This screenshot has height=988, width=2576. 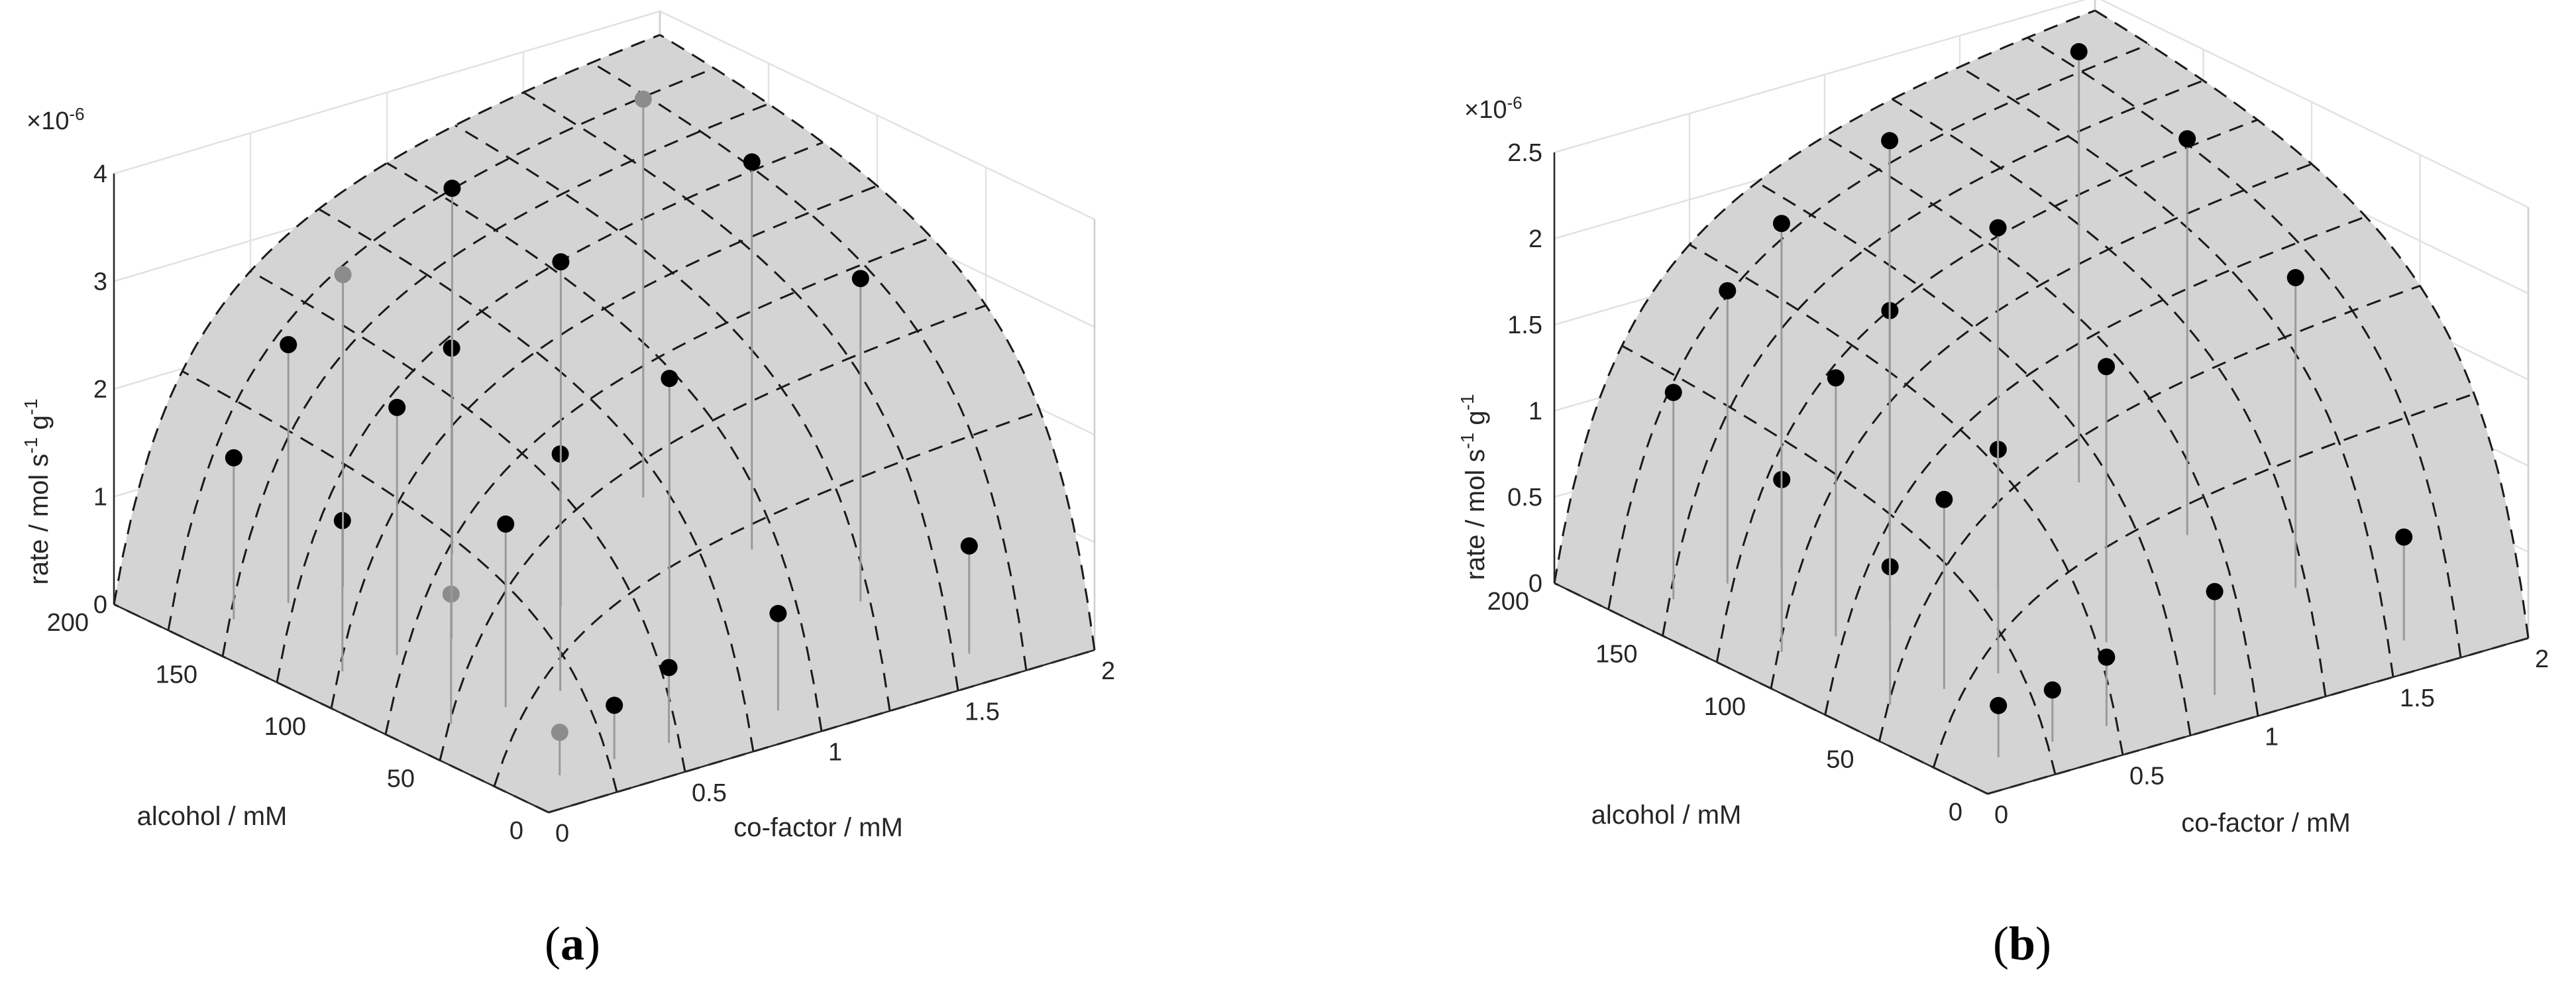 I want to click on z-tick-label: 1.5, so click(x=1524, y=325).